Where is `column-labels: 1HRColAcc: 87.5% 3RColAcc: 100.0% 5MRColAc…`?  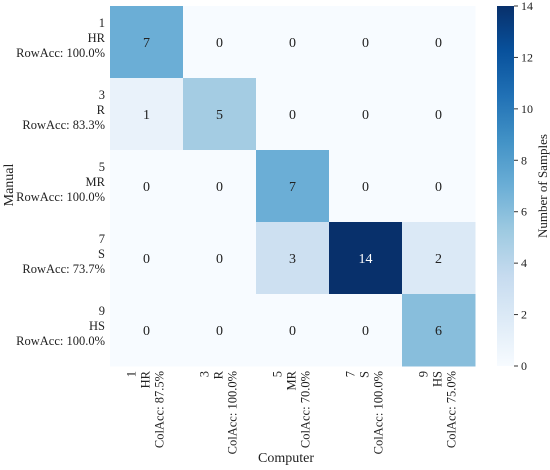 column-labels: 1HRColAcc: 87.5% 3RColAcc: 100.0% 5MRColAc… is located at coordinates (292, 412).